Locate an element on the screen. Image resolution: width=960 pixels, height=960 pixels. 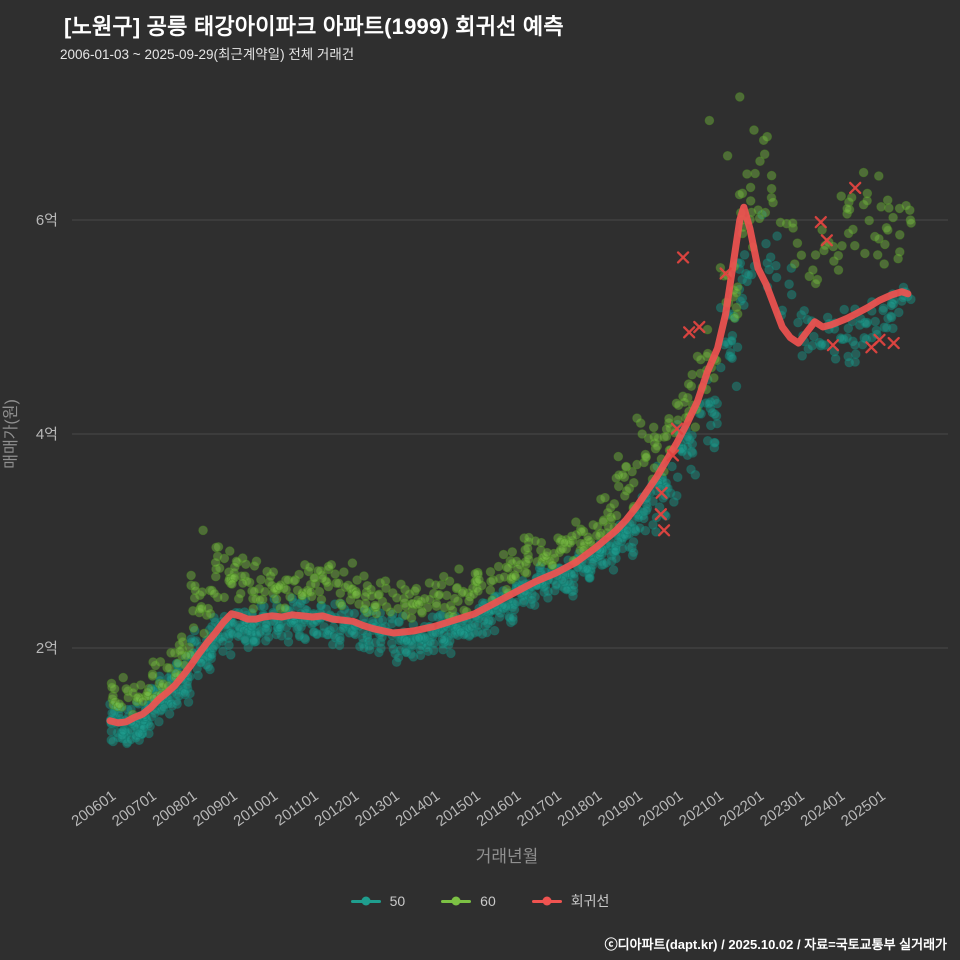
svg-text: 202301 is located at coordinates (782, 808).